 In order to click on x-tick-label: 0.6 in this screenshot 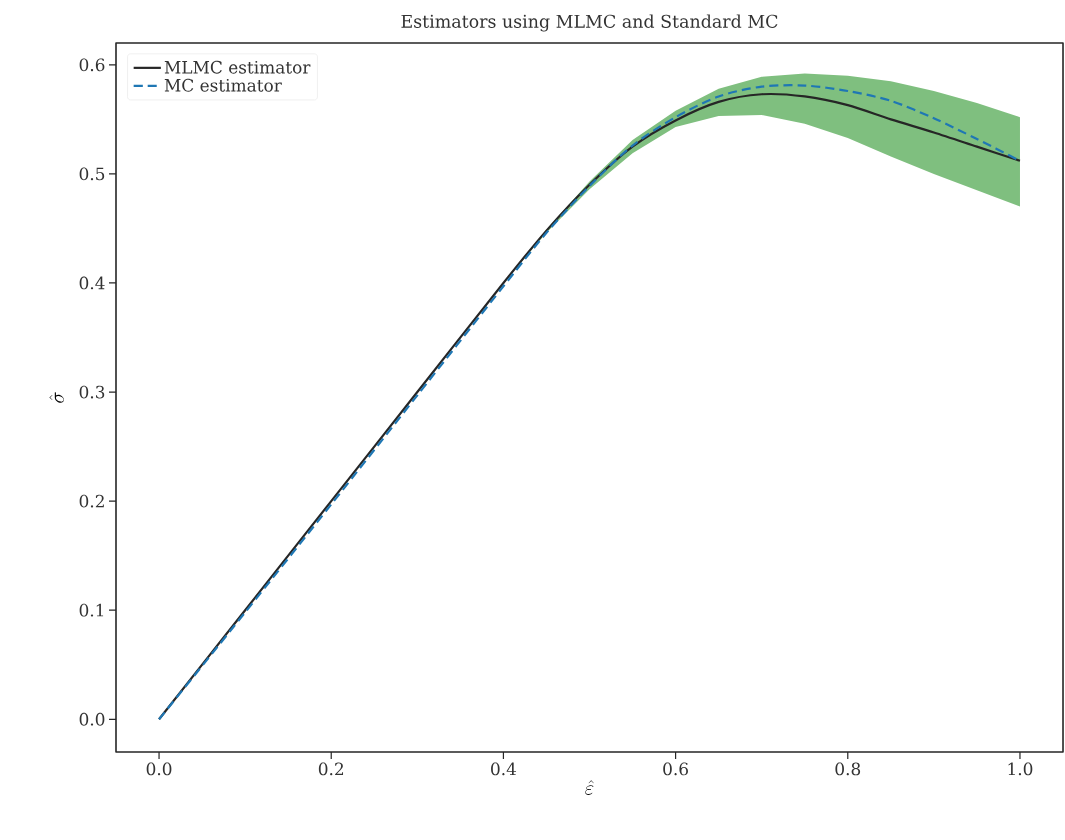, I will do `click(675, 769)`.